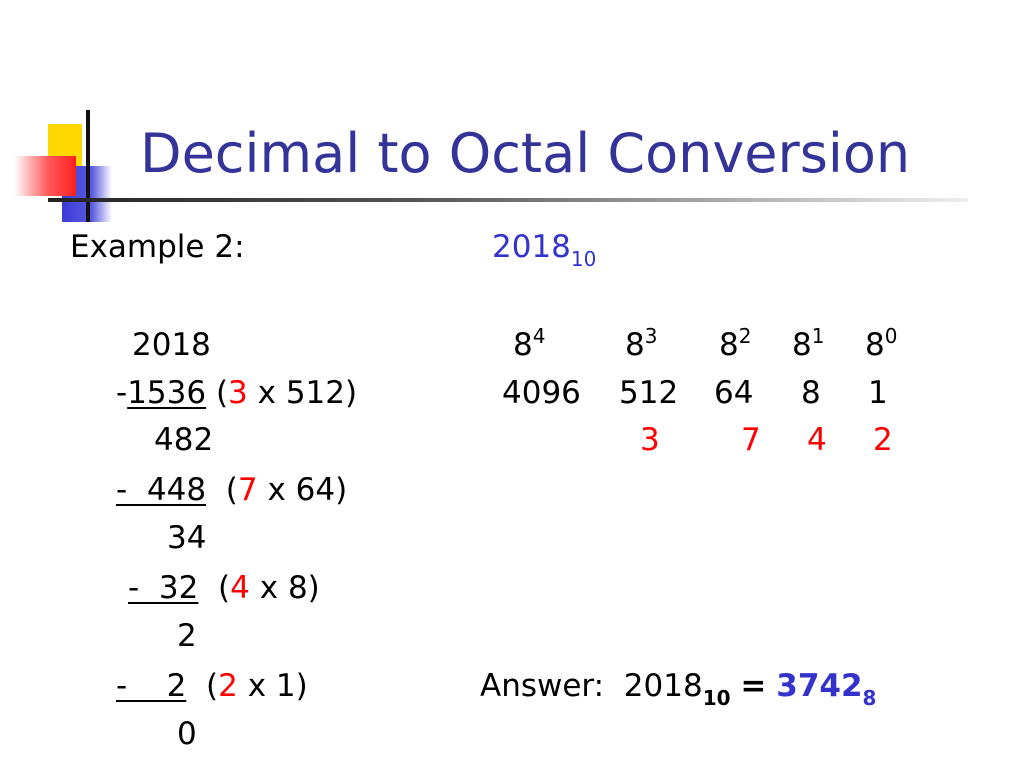  I want to click on quotient-digit: 2, so click(228, 686).